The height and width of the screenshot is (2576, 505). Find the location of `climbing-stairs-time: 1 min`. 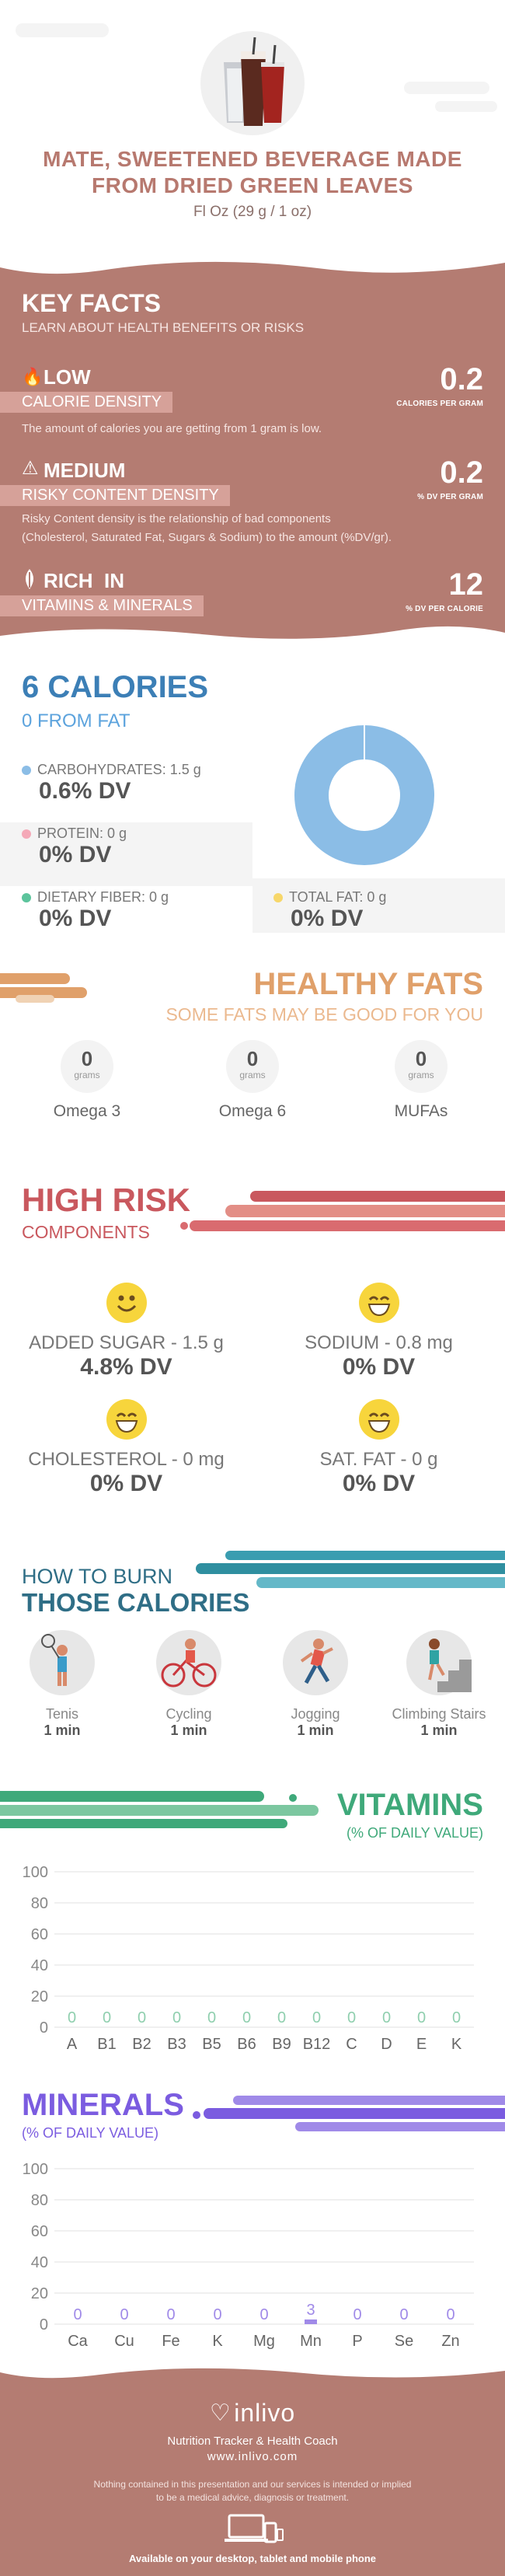

climbing-stairs-time: 1 min is located at coordinates (439, 1731).